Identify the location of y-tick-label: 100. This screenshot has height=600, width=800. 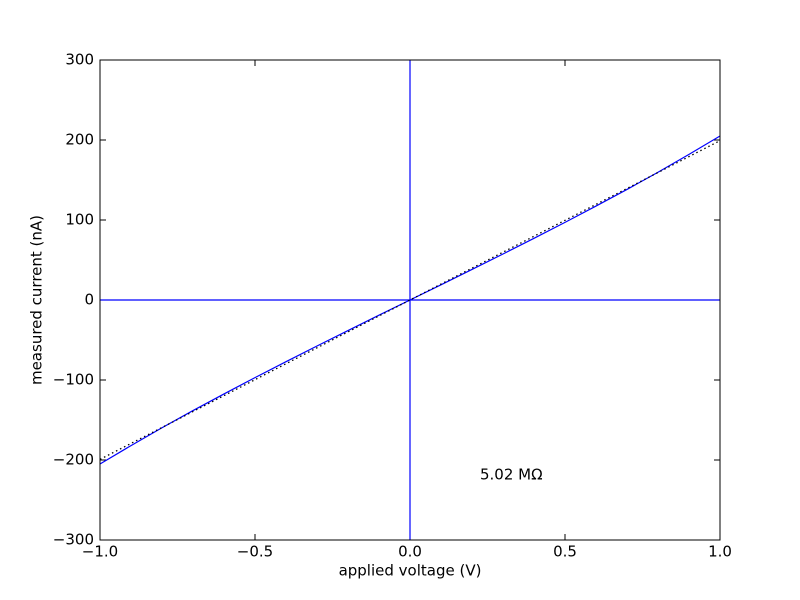
(79, 220).